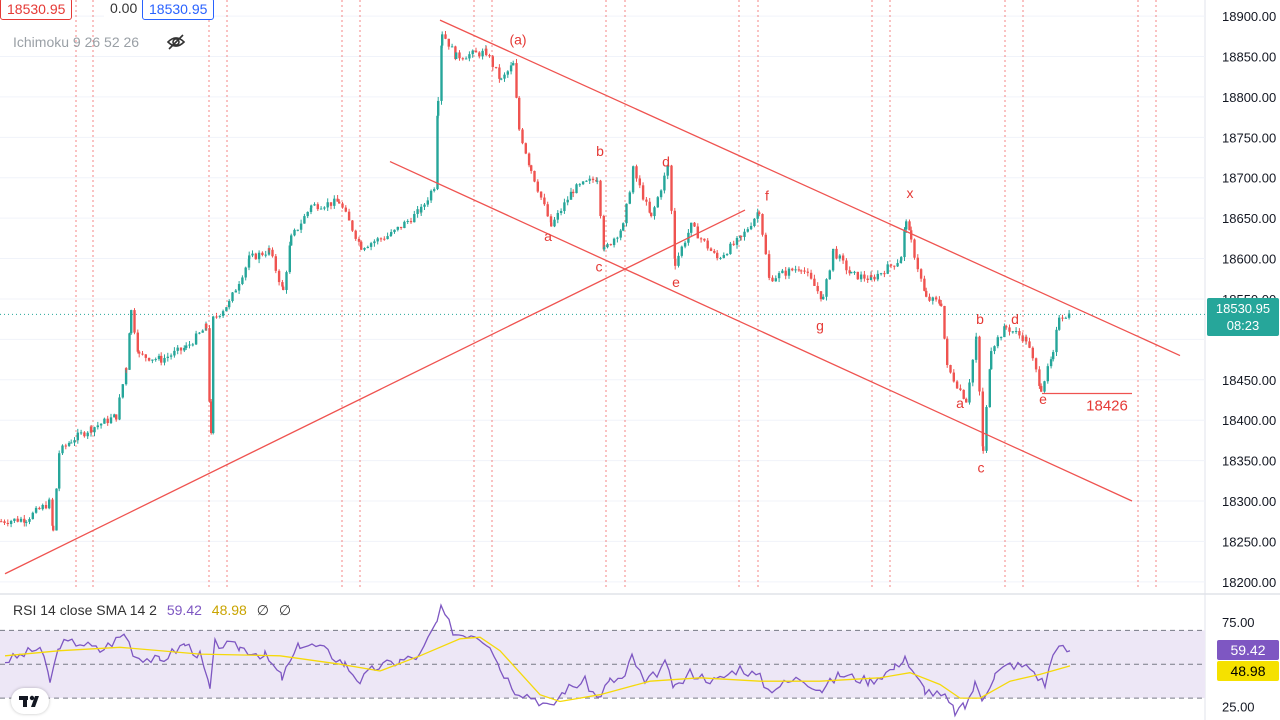  I want to click on rsi-indicator-legend: RSI 14 close SMA 14 2 59.42 48.98 ∅ ∅, so click(152, 610).